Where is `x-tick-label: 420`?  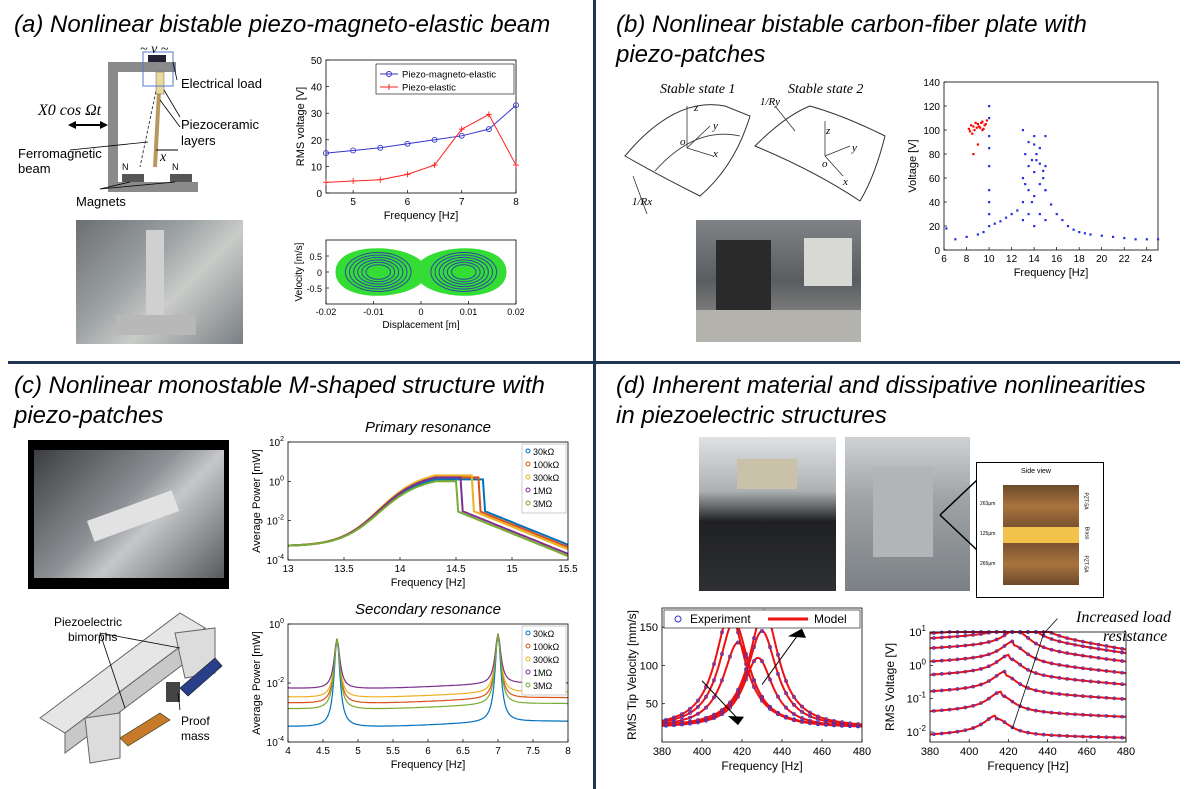 x-tick-label: 420 is located at coordinates (742, 752).